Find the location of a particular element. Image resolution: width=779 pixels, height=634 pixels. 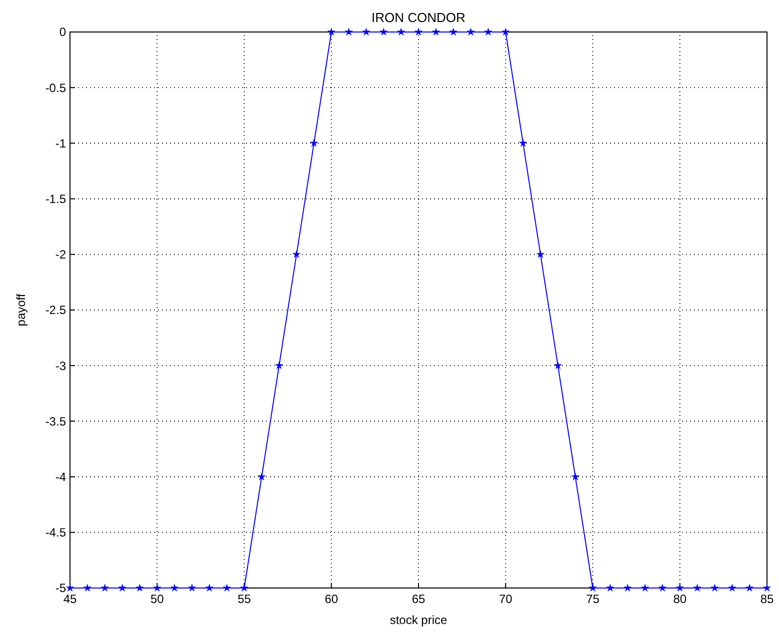

y-tick-label: -3.5 is located at coordinates (55, 421).